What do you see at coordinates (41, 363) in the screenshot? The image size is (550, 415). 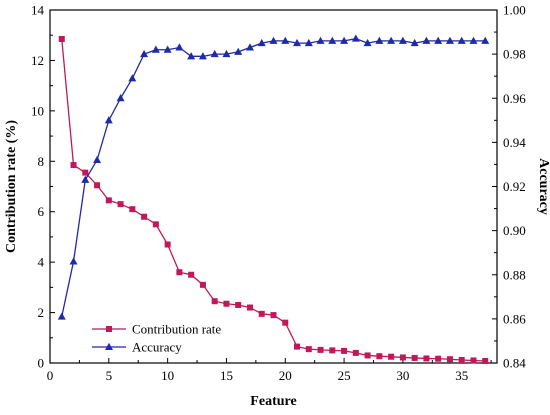 I see `left-y-tick-label: 0` at bounding box center [41, 363].